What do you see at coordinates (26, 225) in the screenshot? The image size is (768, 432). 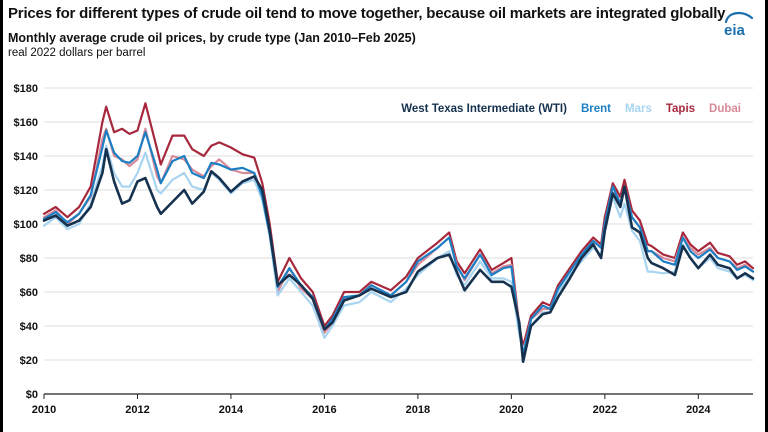 I see `y-tick-label: $100` at bounding box center [26, 225].